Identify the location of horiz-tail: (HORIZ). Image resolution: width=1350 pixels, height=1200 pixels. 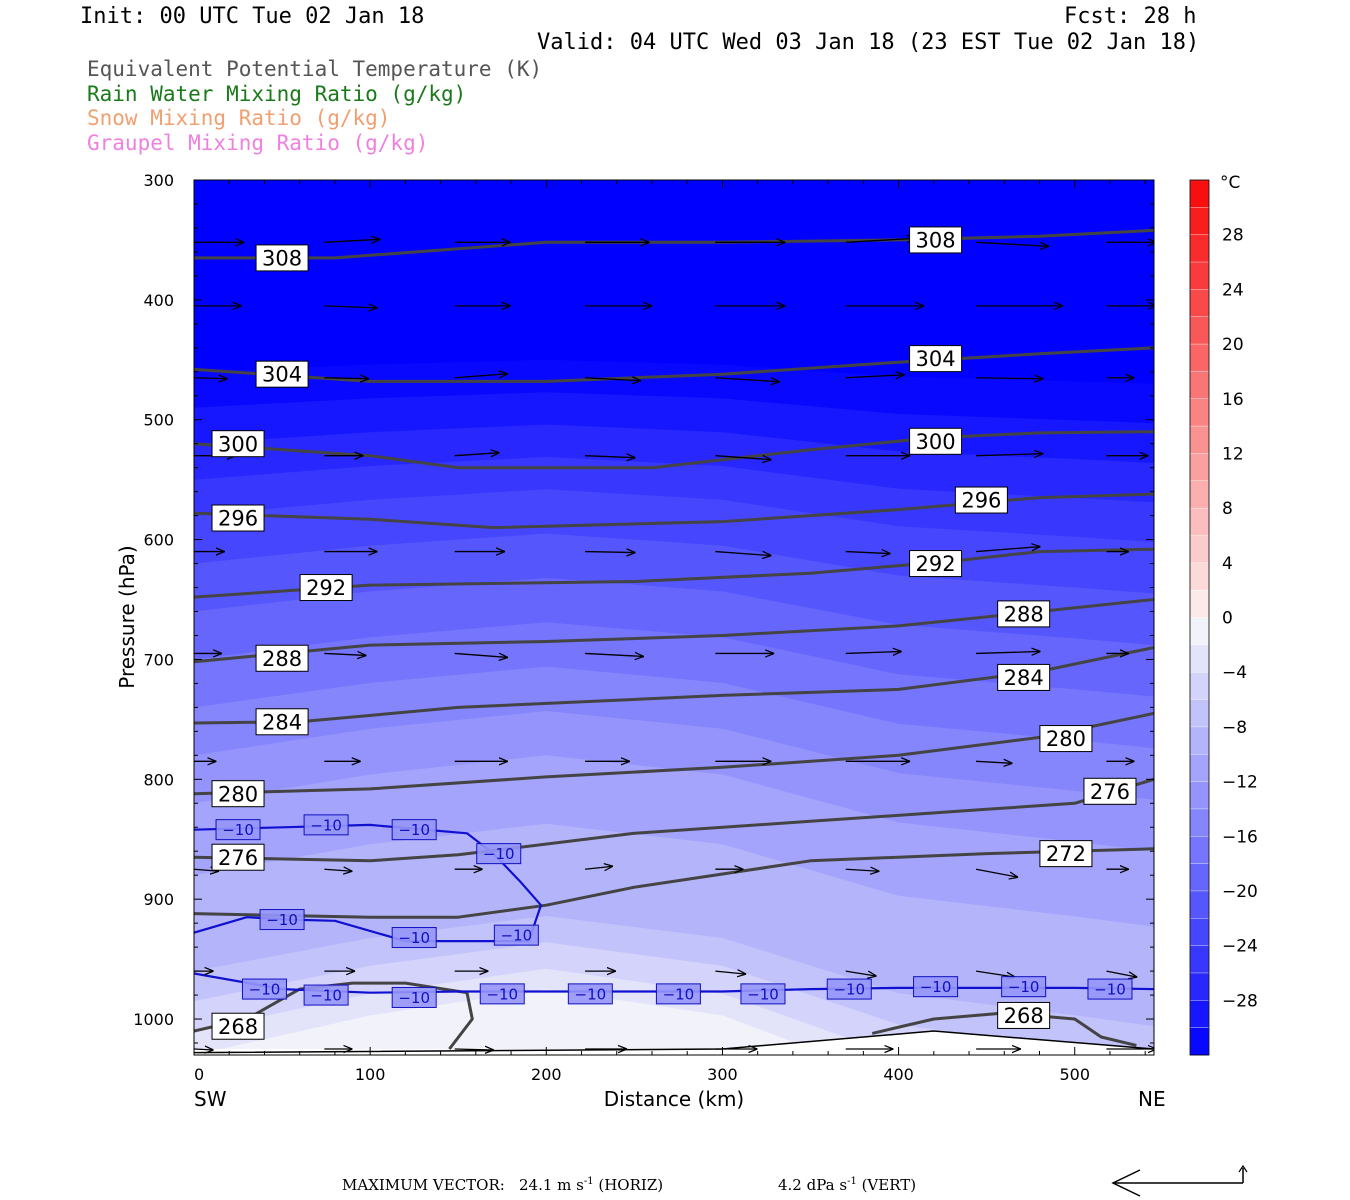
(628, 1185).